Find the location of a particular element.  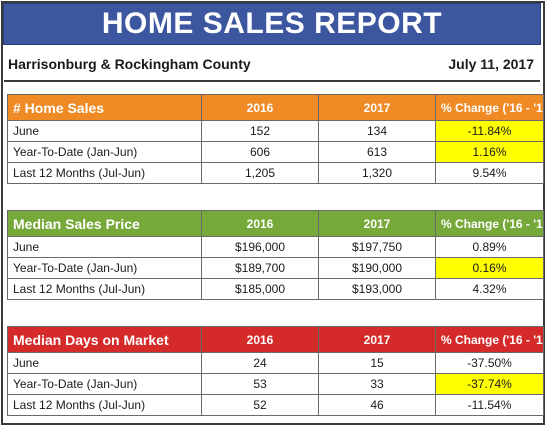

divider is located at coordinates (272, 81).